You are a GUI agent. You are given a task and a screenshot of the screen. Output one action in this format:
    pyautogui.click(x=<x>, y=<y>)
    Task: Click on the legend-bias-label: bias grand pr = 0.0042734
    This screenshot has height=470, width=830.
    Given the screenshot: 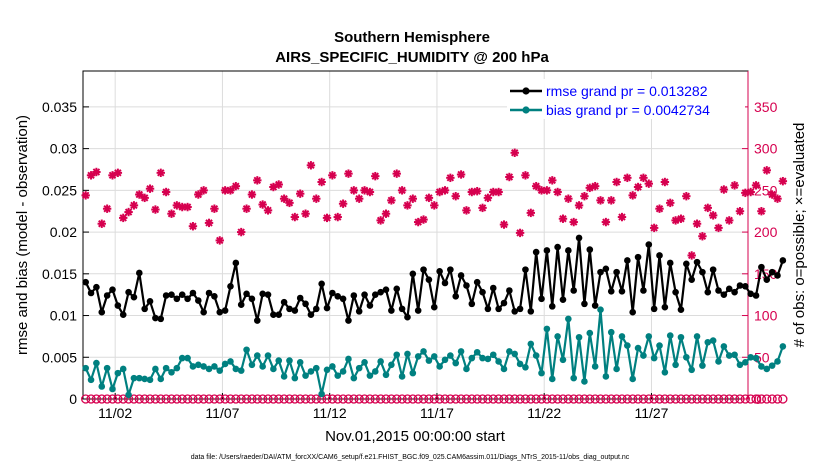 What is the action you would take?
    pyautogui.click(x=628, y=110)
    